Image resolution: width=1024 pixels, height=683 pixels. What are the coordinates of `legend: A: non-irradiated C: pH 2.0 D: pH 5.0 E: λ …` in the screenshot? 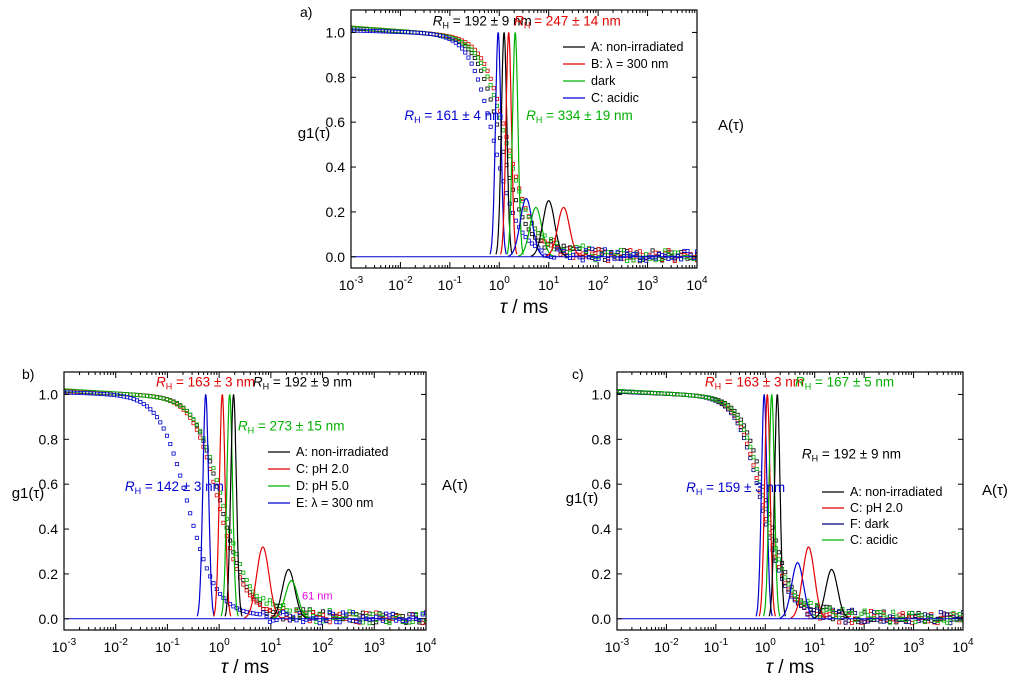 It's located at (328, 477).